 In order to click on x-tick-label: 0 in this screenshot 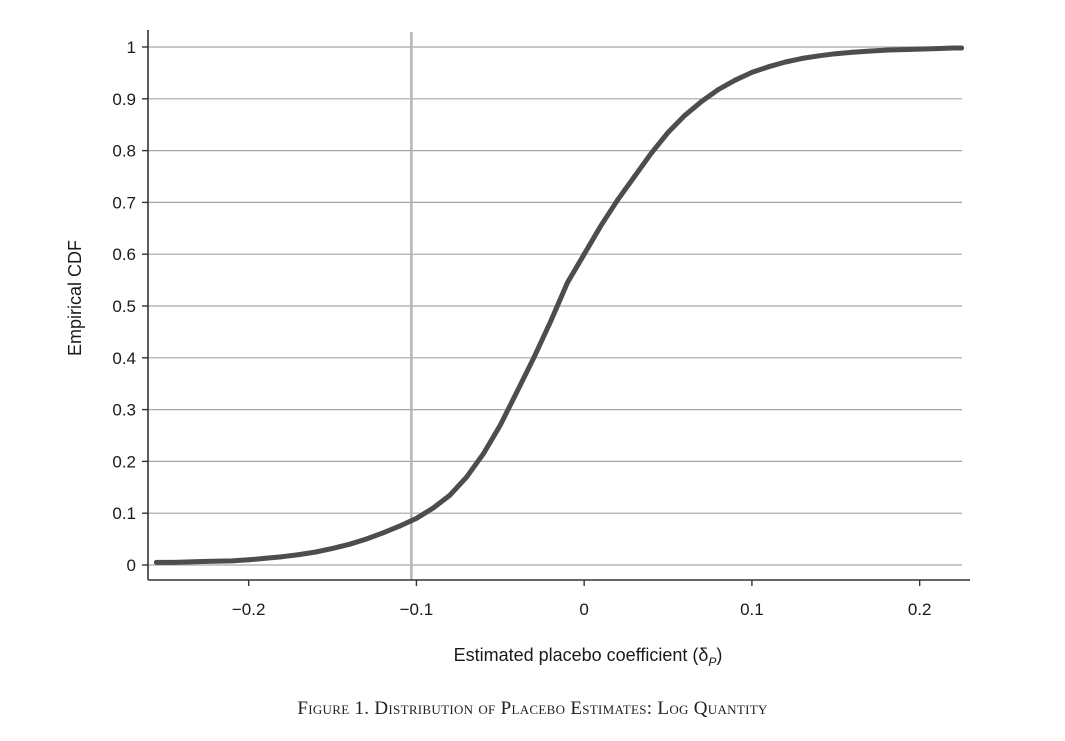, I will do `click(583, 609)`.